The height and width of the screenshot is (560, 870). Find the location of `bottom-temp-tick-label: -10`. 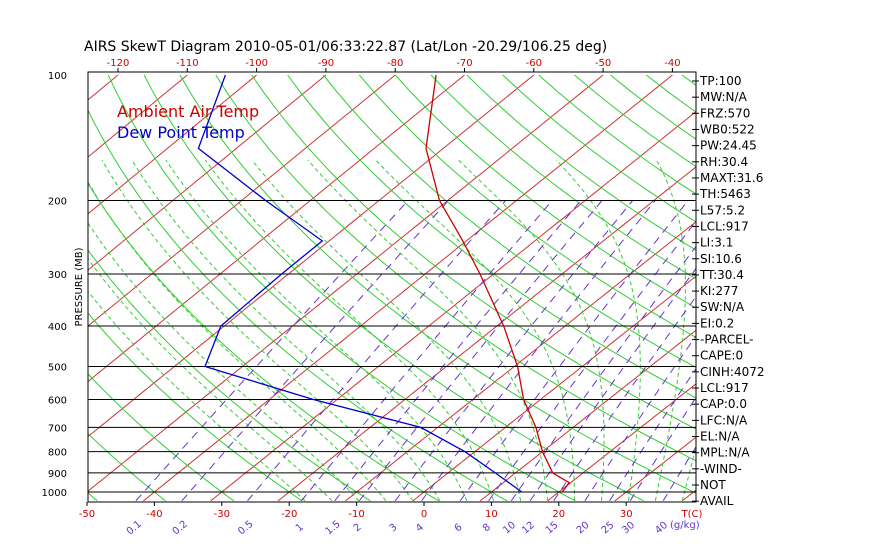

bottom-temp-tick-label: -10 is located at coordinates (356, 514).